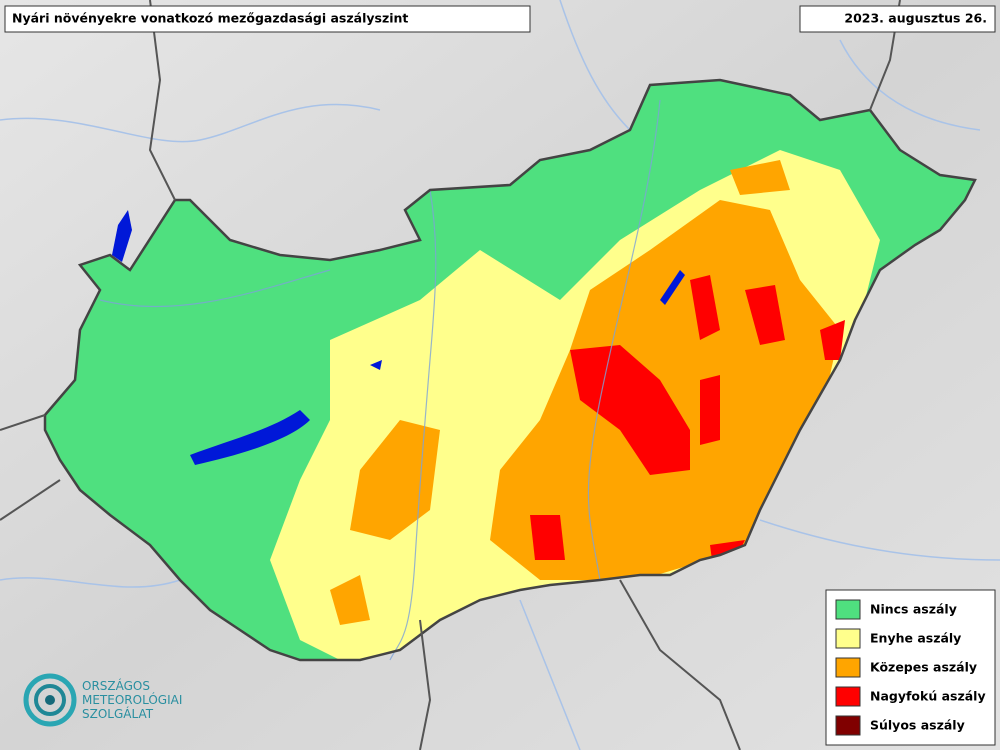 The width and height of the screenshot is (1000, 750). What do you see at coordinates (915, 18) in the screenshot?
I see `date: 2023. augusztus 26.` at bounding box center [915, 18].